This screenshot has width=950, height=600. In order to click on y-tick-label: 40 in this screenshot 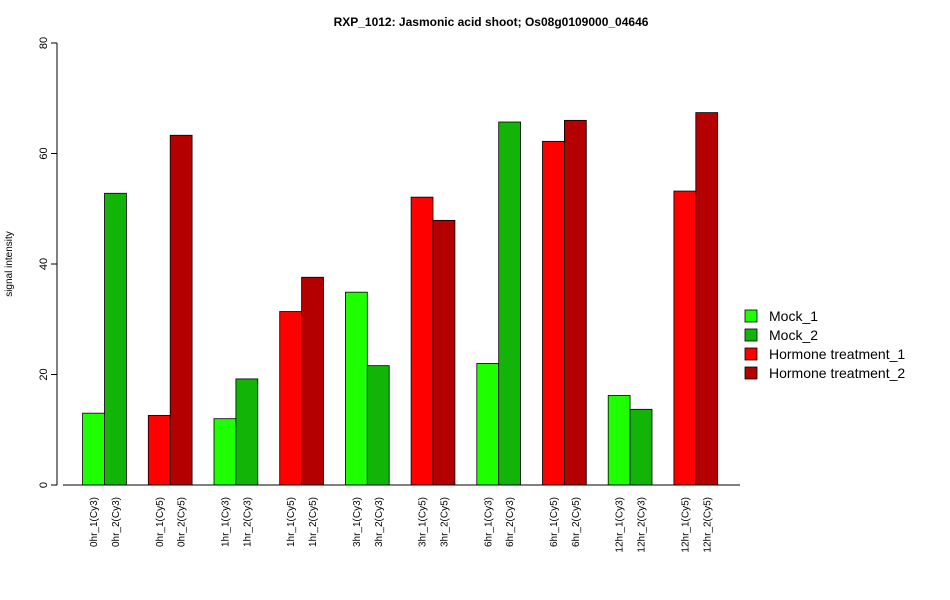, I will do `click(44, 264)`.